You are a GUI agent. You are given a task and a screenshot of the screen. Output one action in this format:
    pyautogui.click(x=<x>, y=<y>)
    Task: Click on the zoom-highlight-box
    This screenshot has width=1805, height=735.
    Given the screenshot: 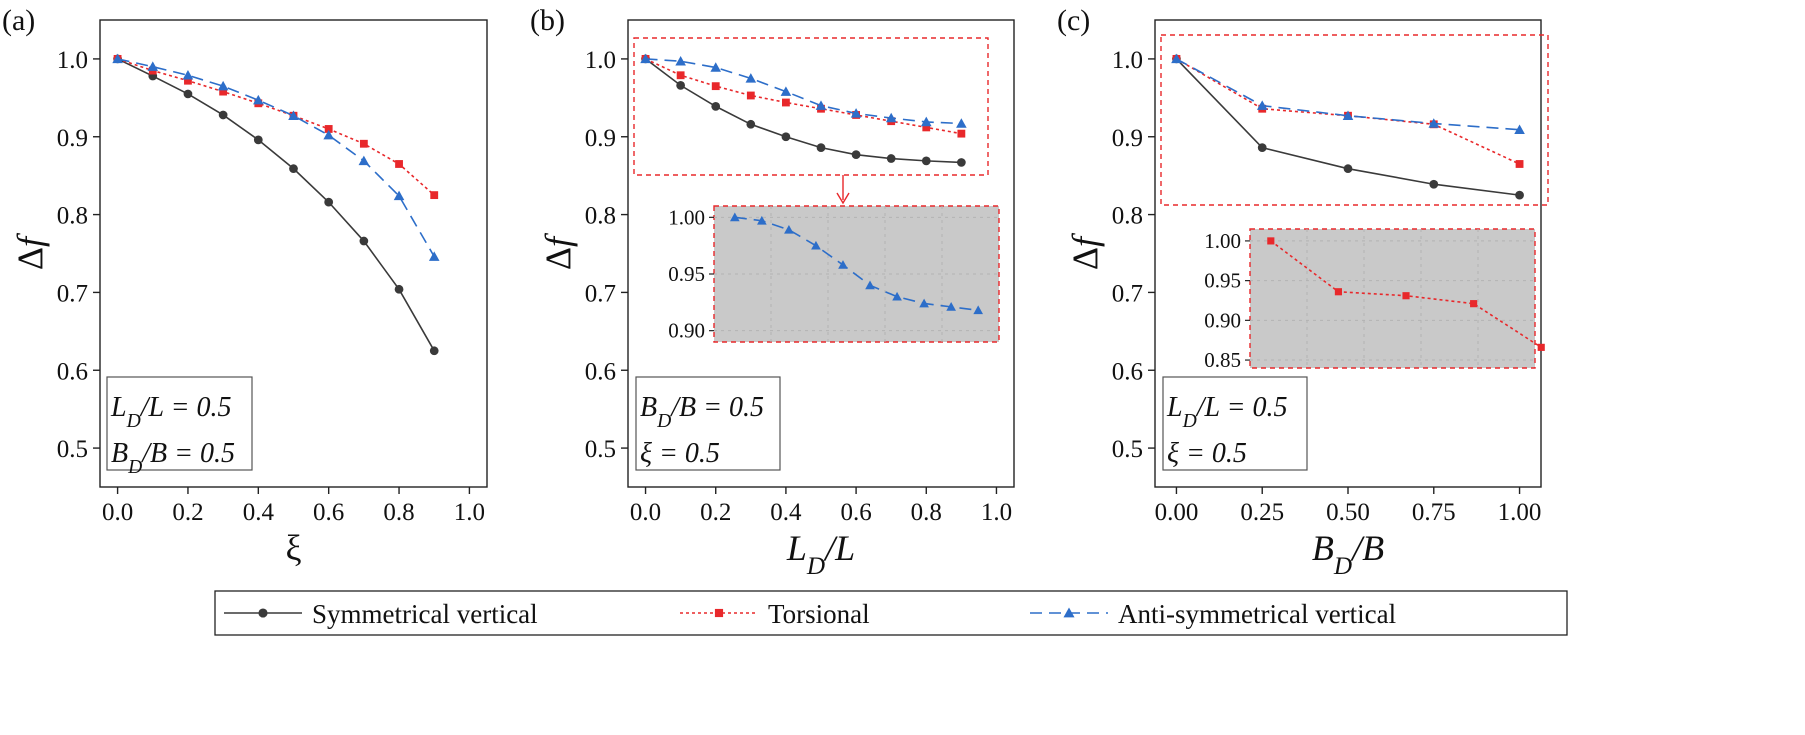 What is the action you would take?
    pyautogui.click(x=811, y=106)
    